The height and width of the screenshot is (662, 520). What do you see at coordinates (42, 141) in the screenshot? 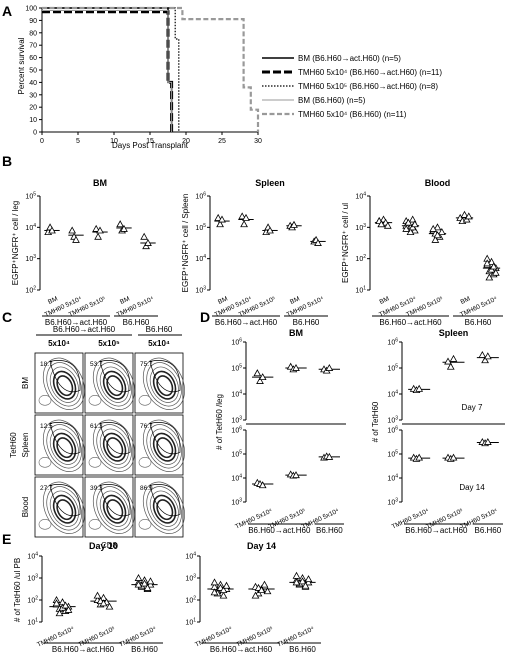
I see `x-tick-label: 0` at bounding box center [42, 141].